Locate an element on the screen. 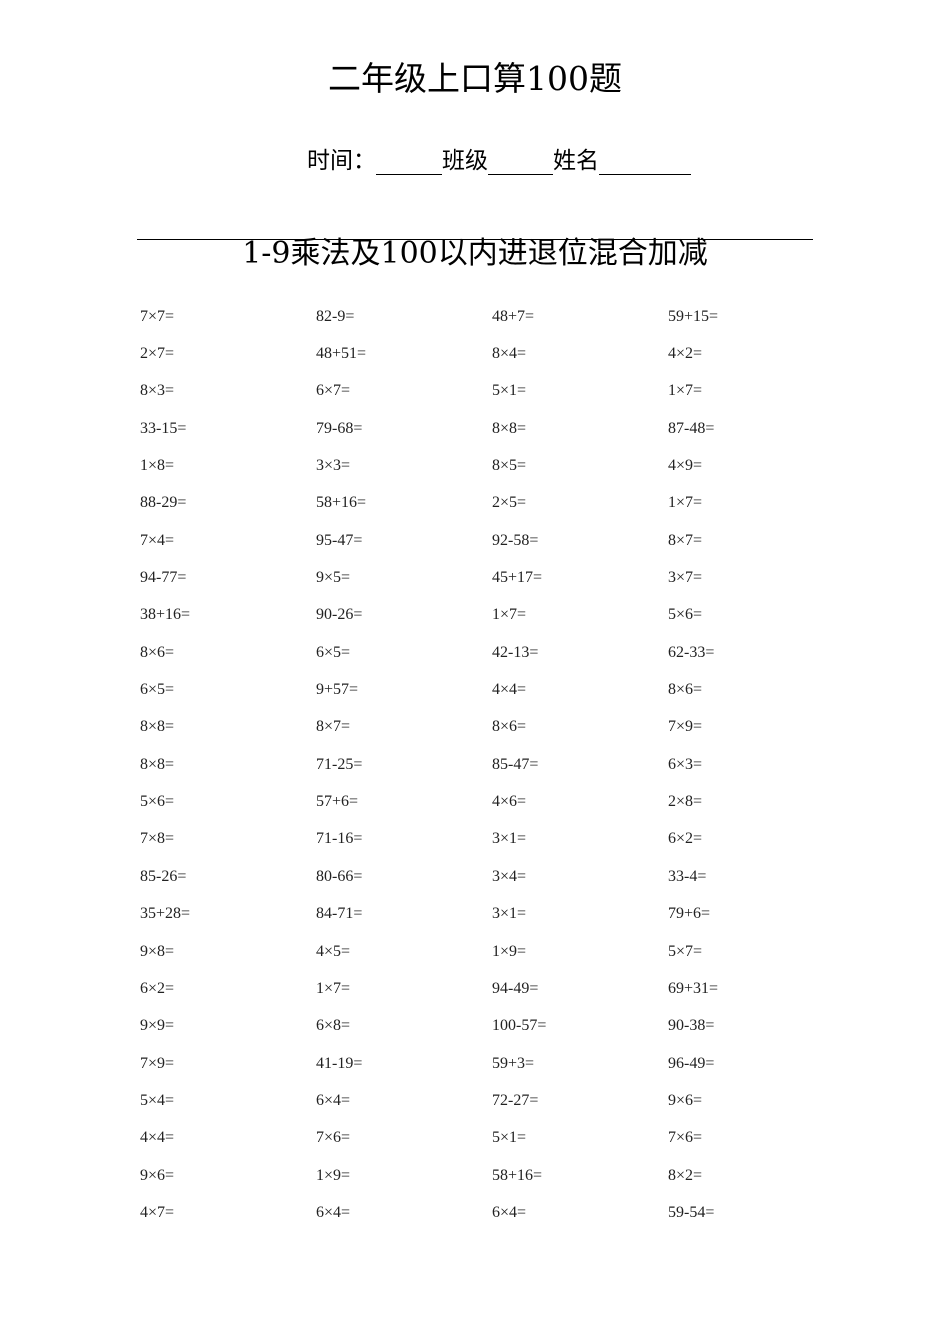 This screenshot has height=1344, width=950. problem-item: 48+51= is located at coordinates (341, 354).